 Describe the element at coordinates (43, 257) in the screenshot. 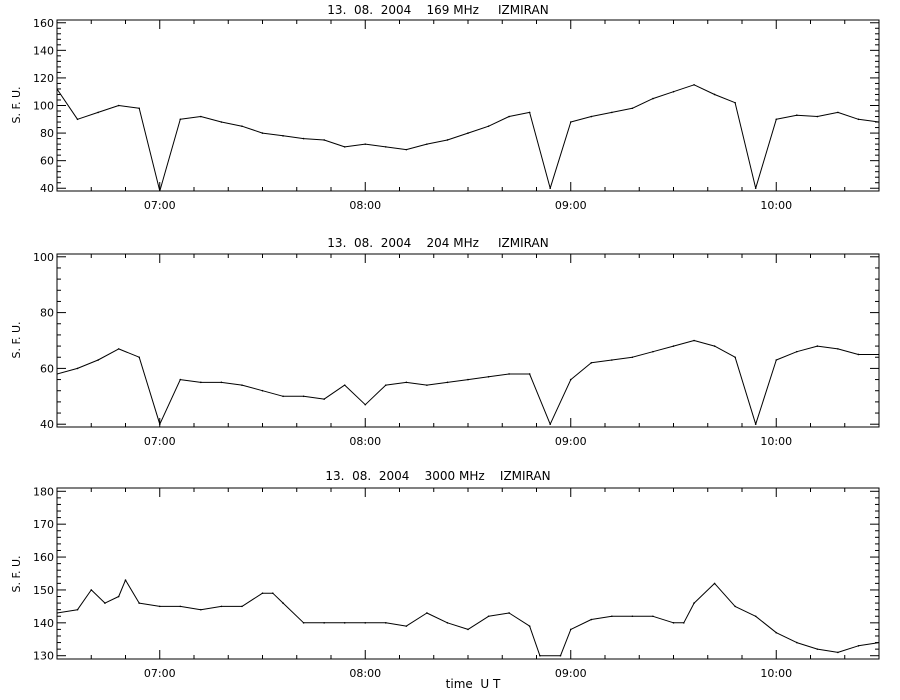

I see `y-tick-label: 100` at that location.